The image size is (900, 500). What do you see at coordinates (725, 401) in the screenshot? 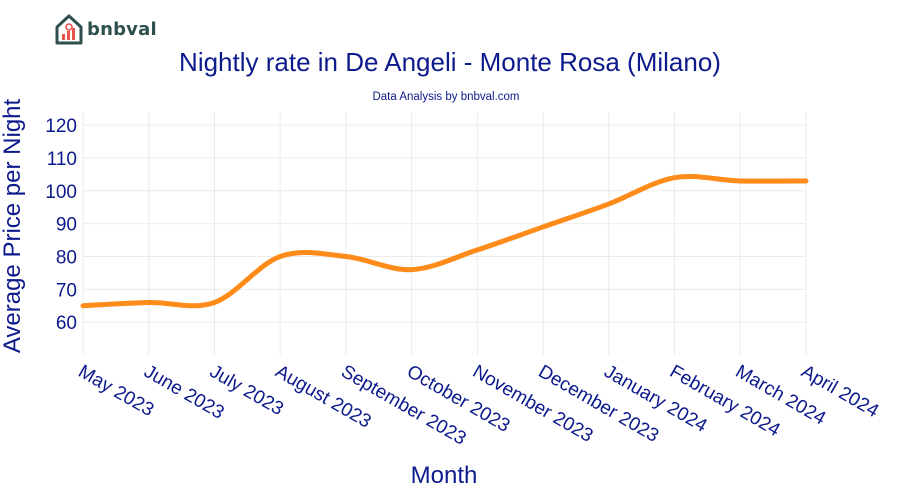
I see `x-tick-label: February 2024` at bounding box center [725, 401].